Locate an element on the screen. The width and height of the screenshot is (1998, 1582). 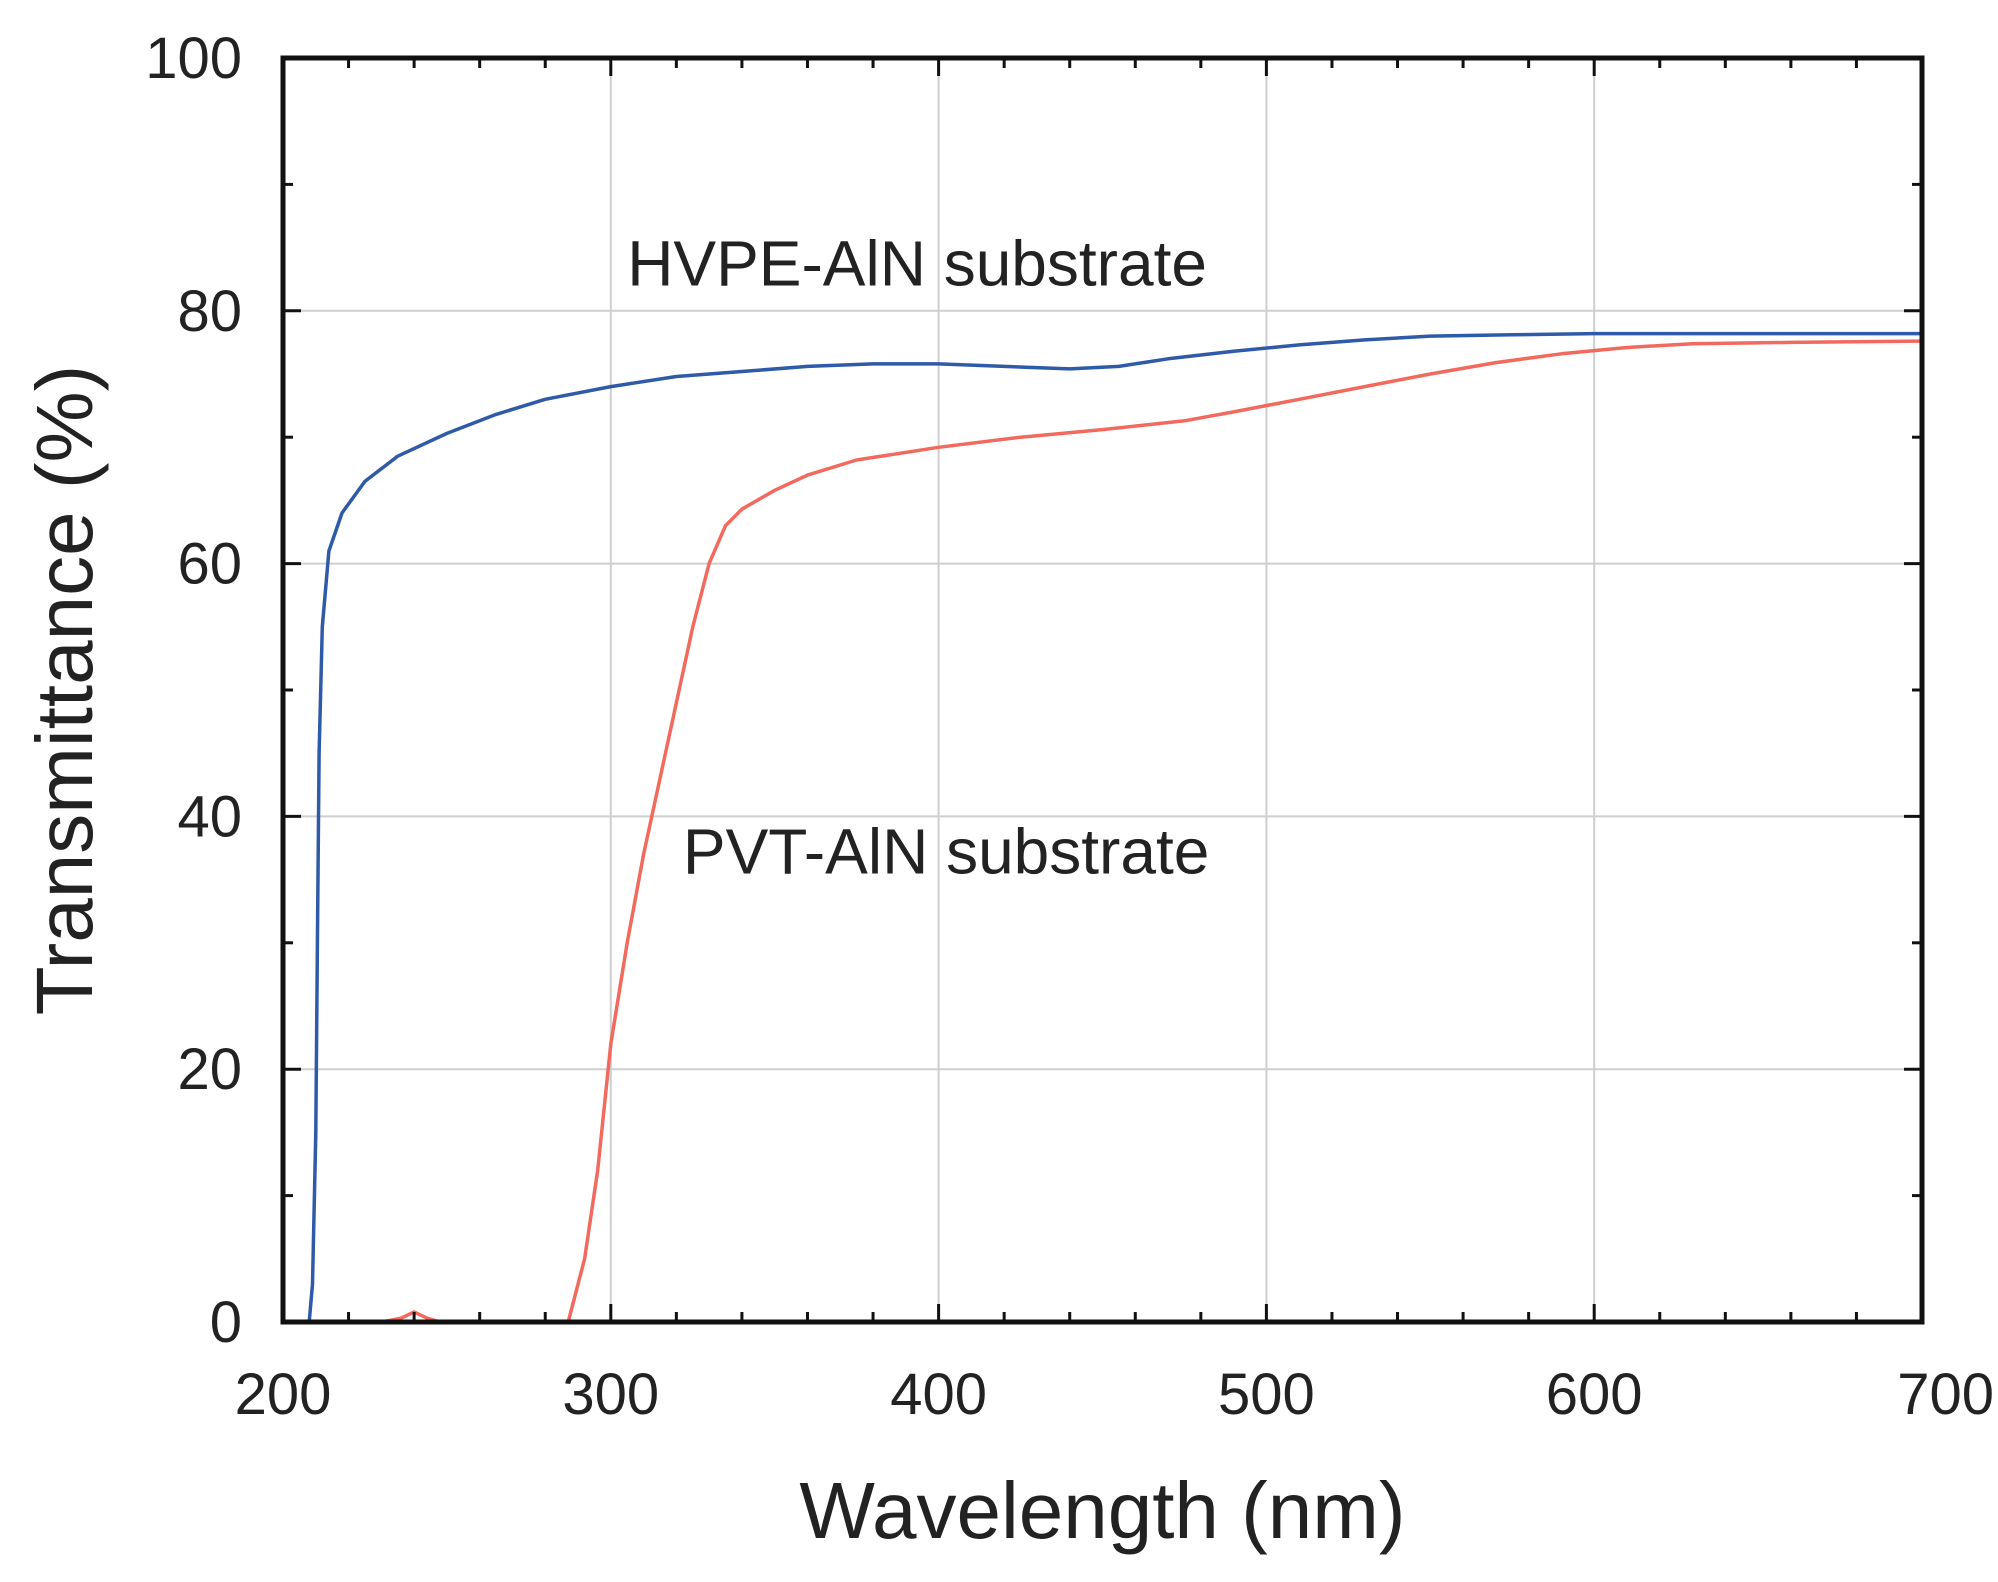
annotations: HVPE-AlN substrate PVT-AlN substrate is located at coordinates (918, 558).